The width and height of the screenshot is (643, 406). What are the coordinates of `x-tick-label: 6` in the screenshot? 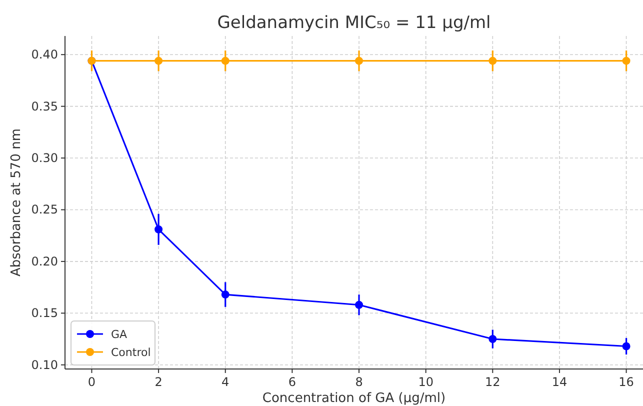 It's located at (292, 382).